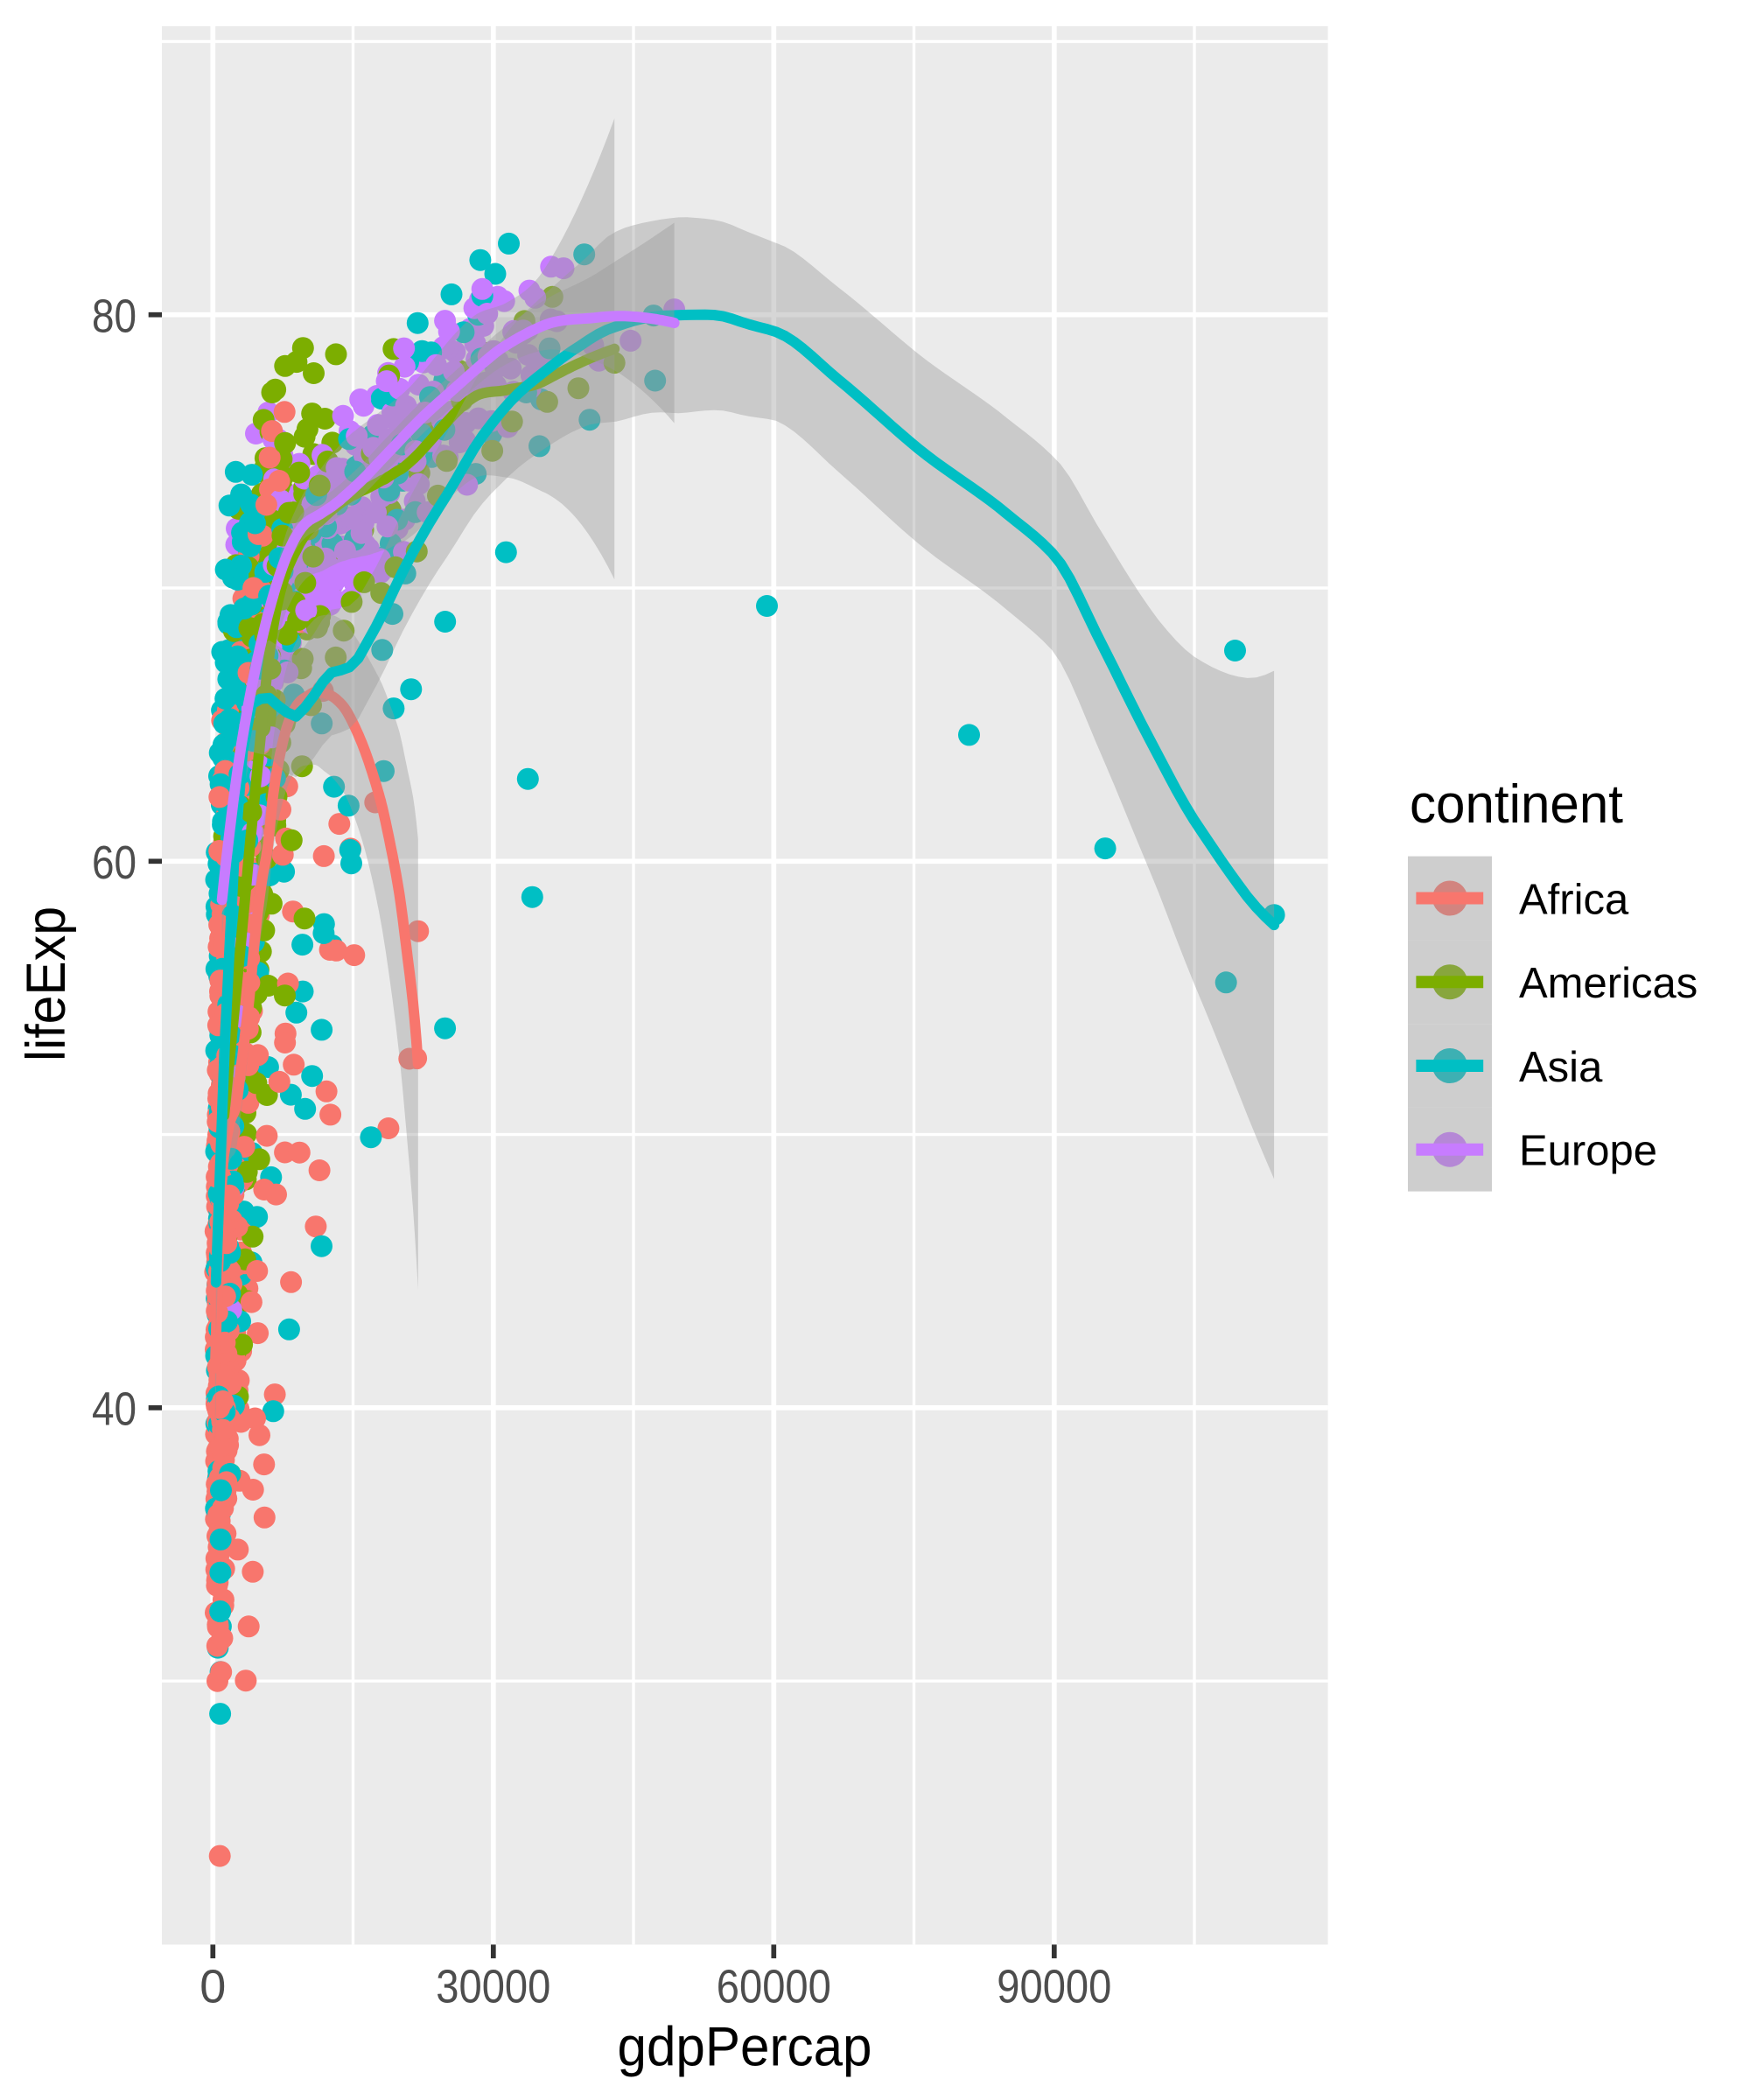 Image resolution: width=1750 pixels, height=2100 pixels. What do you see at coordinates (1588, 1151) in the screenshot?
I see `svg-text: Europe` at bounding box center [1588, 1151].